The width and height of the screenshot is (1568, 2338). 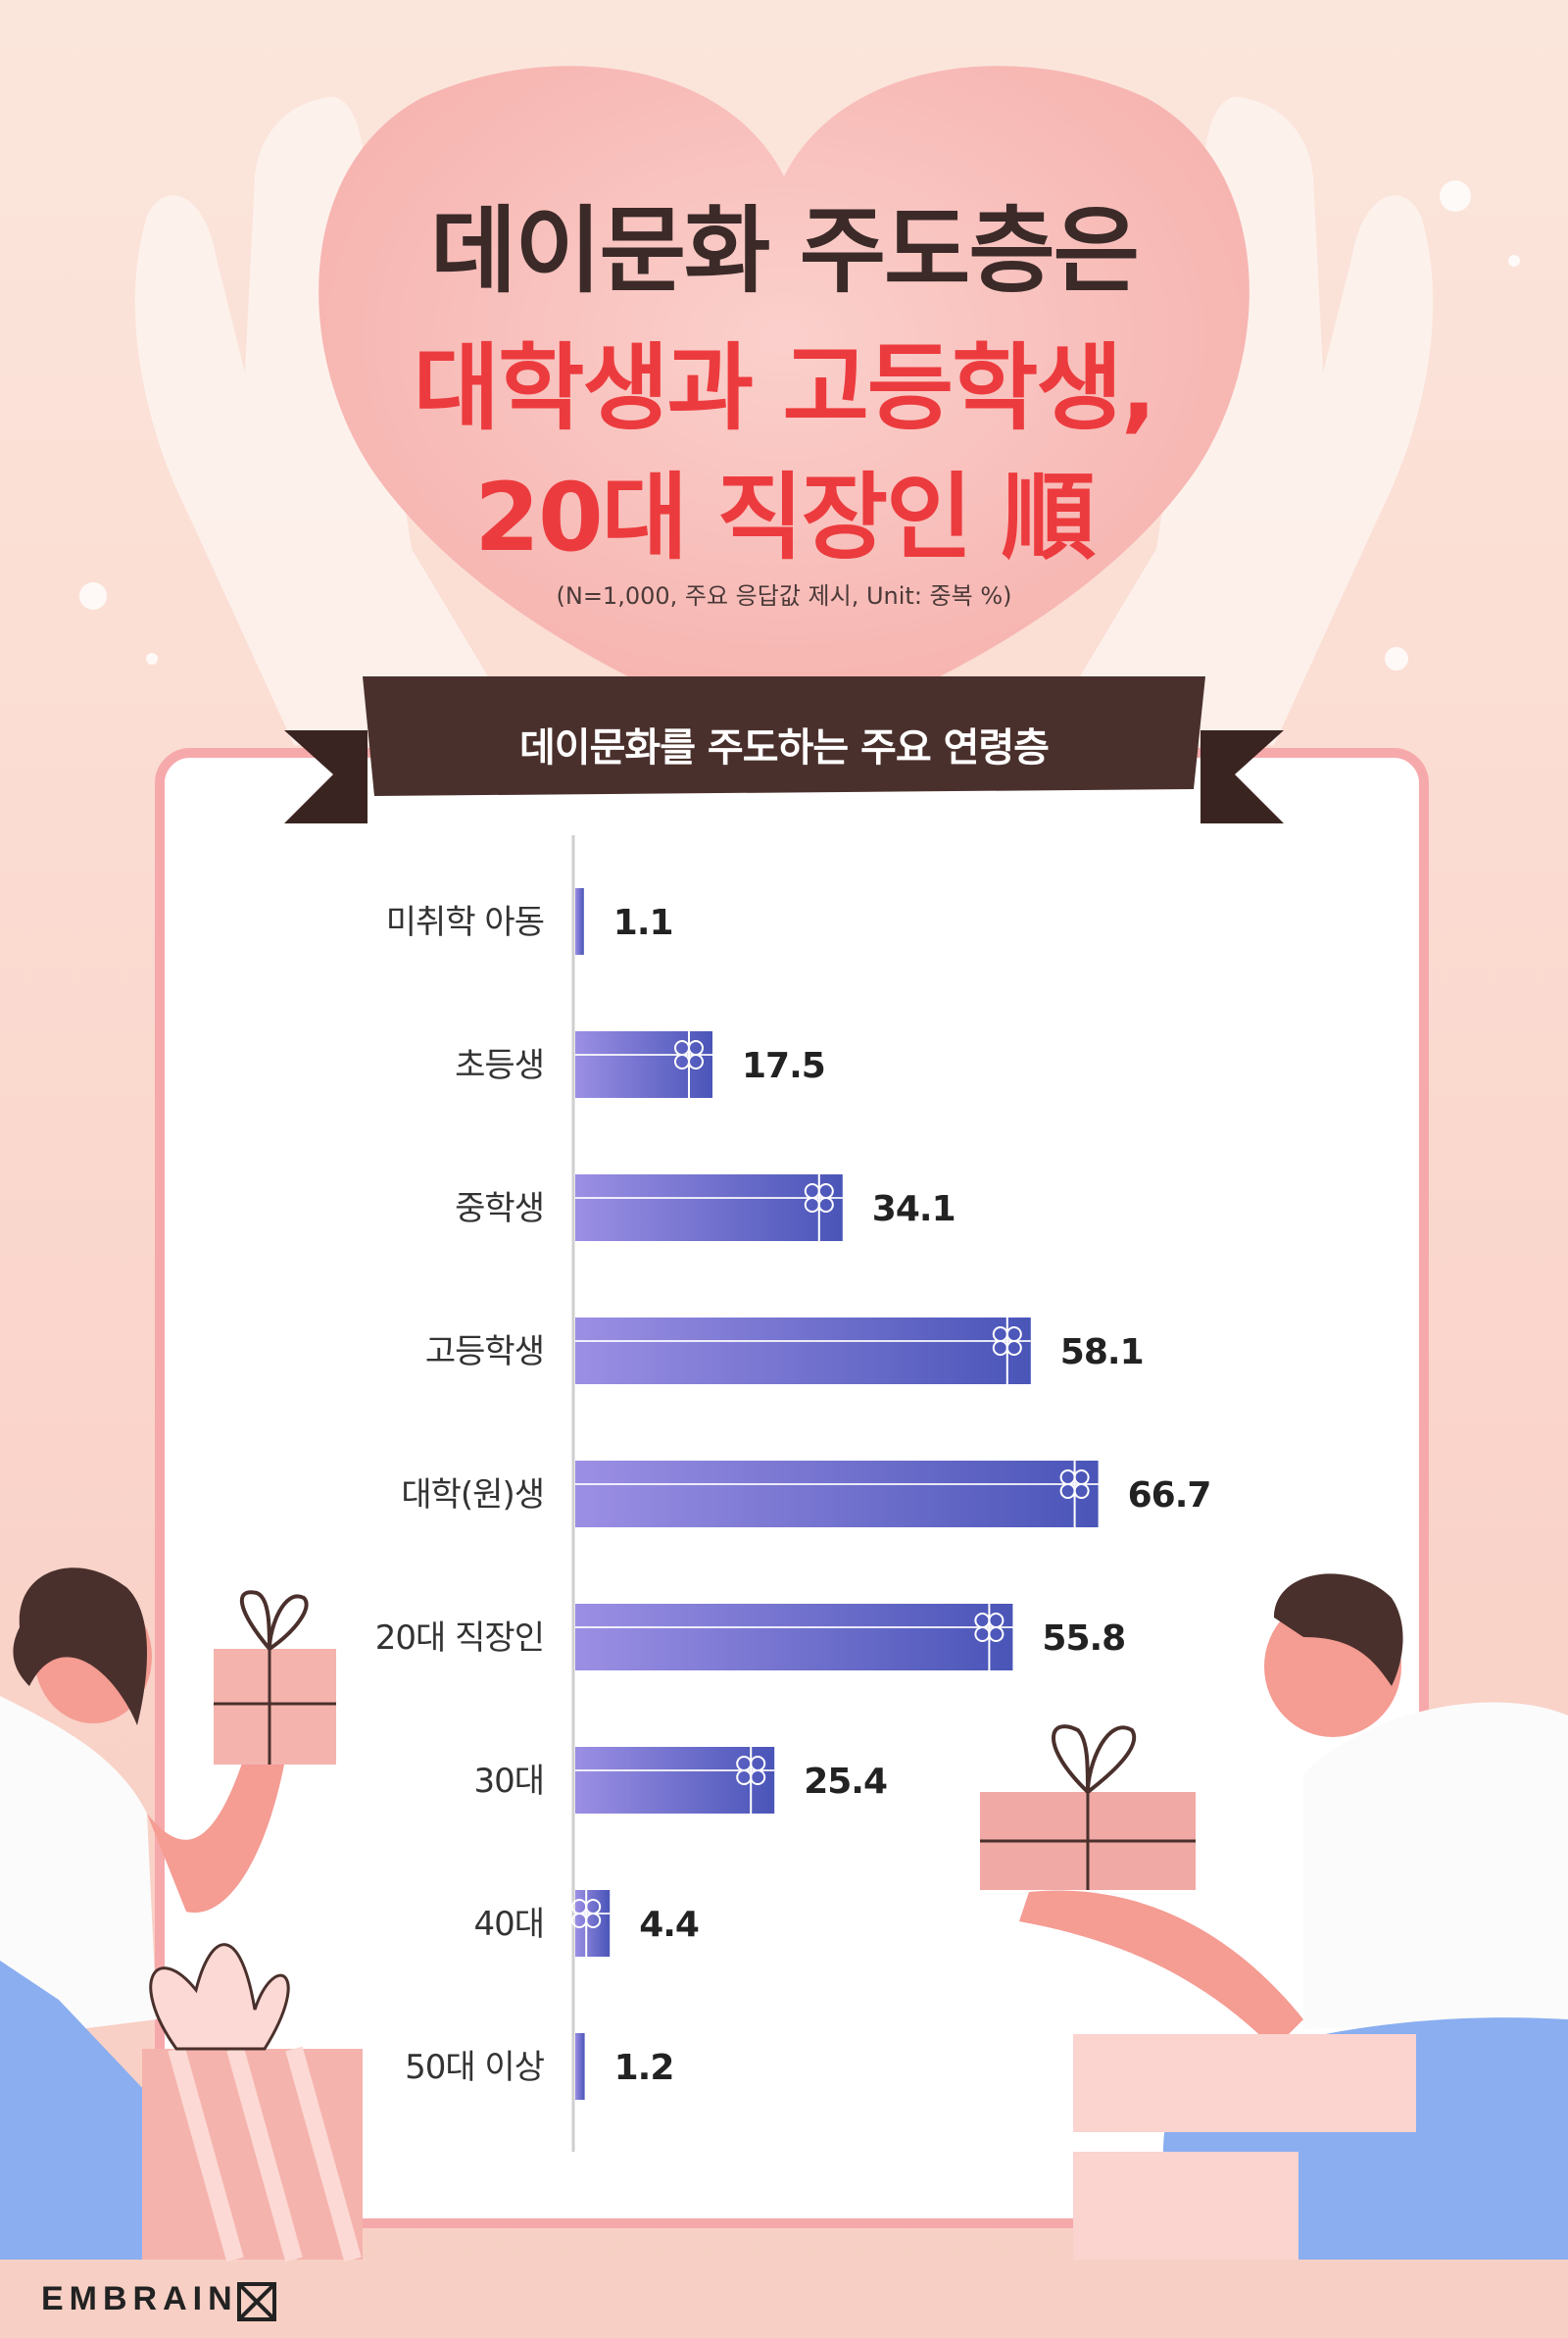 What do you see at coordinates (499, 1065) in the screenshot?
I see `category-label: 초등생` at bounding box center [499, 1065].